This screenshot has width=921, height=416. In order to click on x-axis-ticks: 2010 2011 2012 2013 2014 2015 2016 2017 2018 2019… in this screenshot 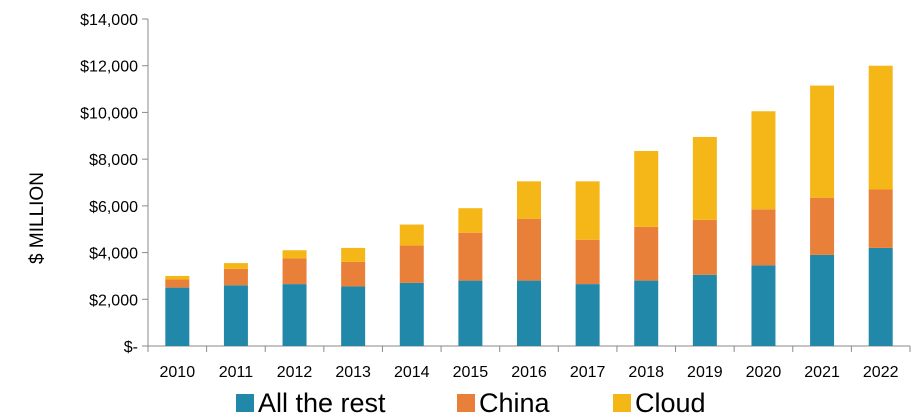, I will do `click(529, 363)`.